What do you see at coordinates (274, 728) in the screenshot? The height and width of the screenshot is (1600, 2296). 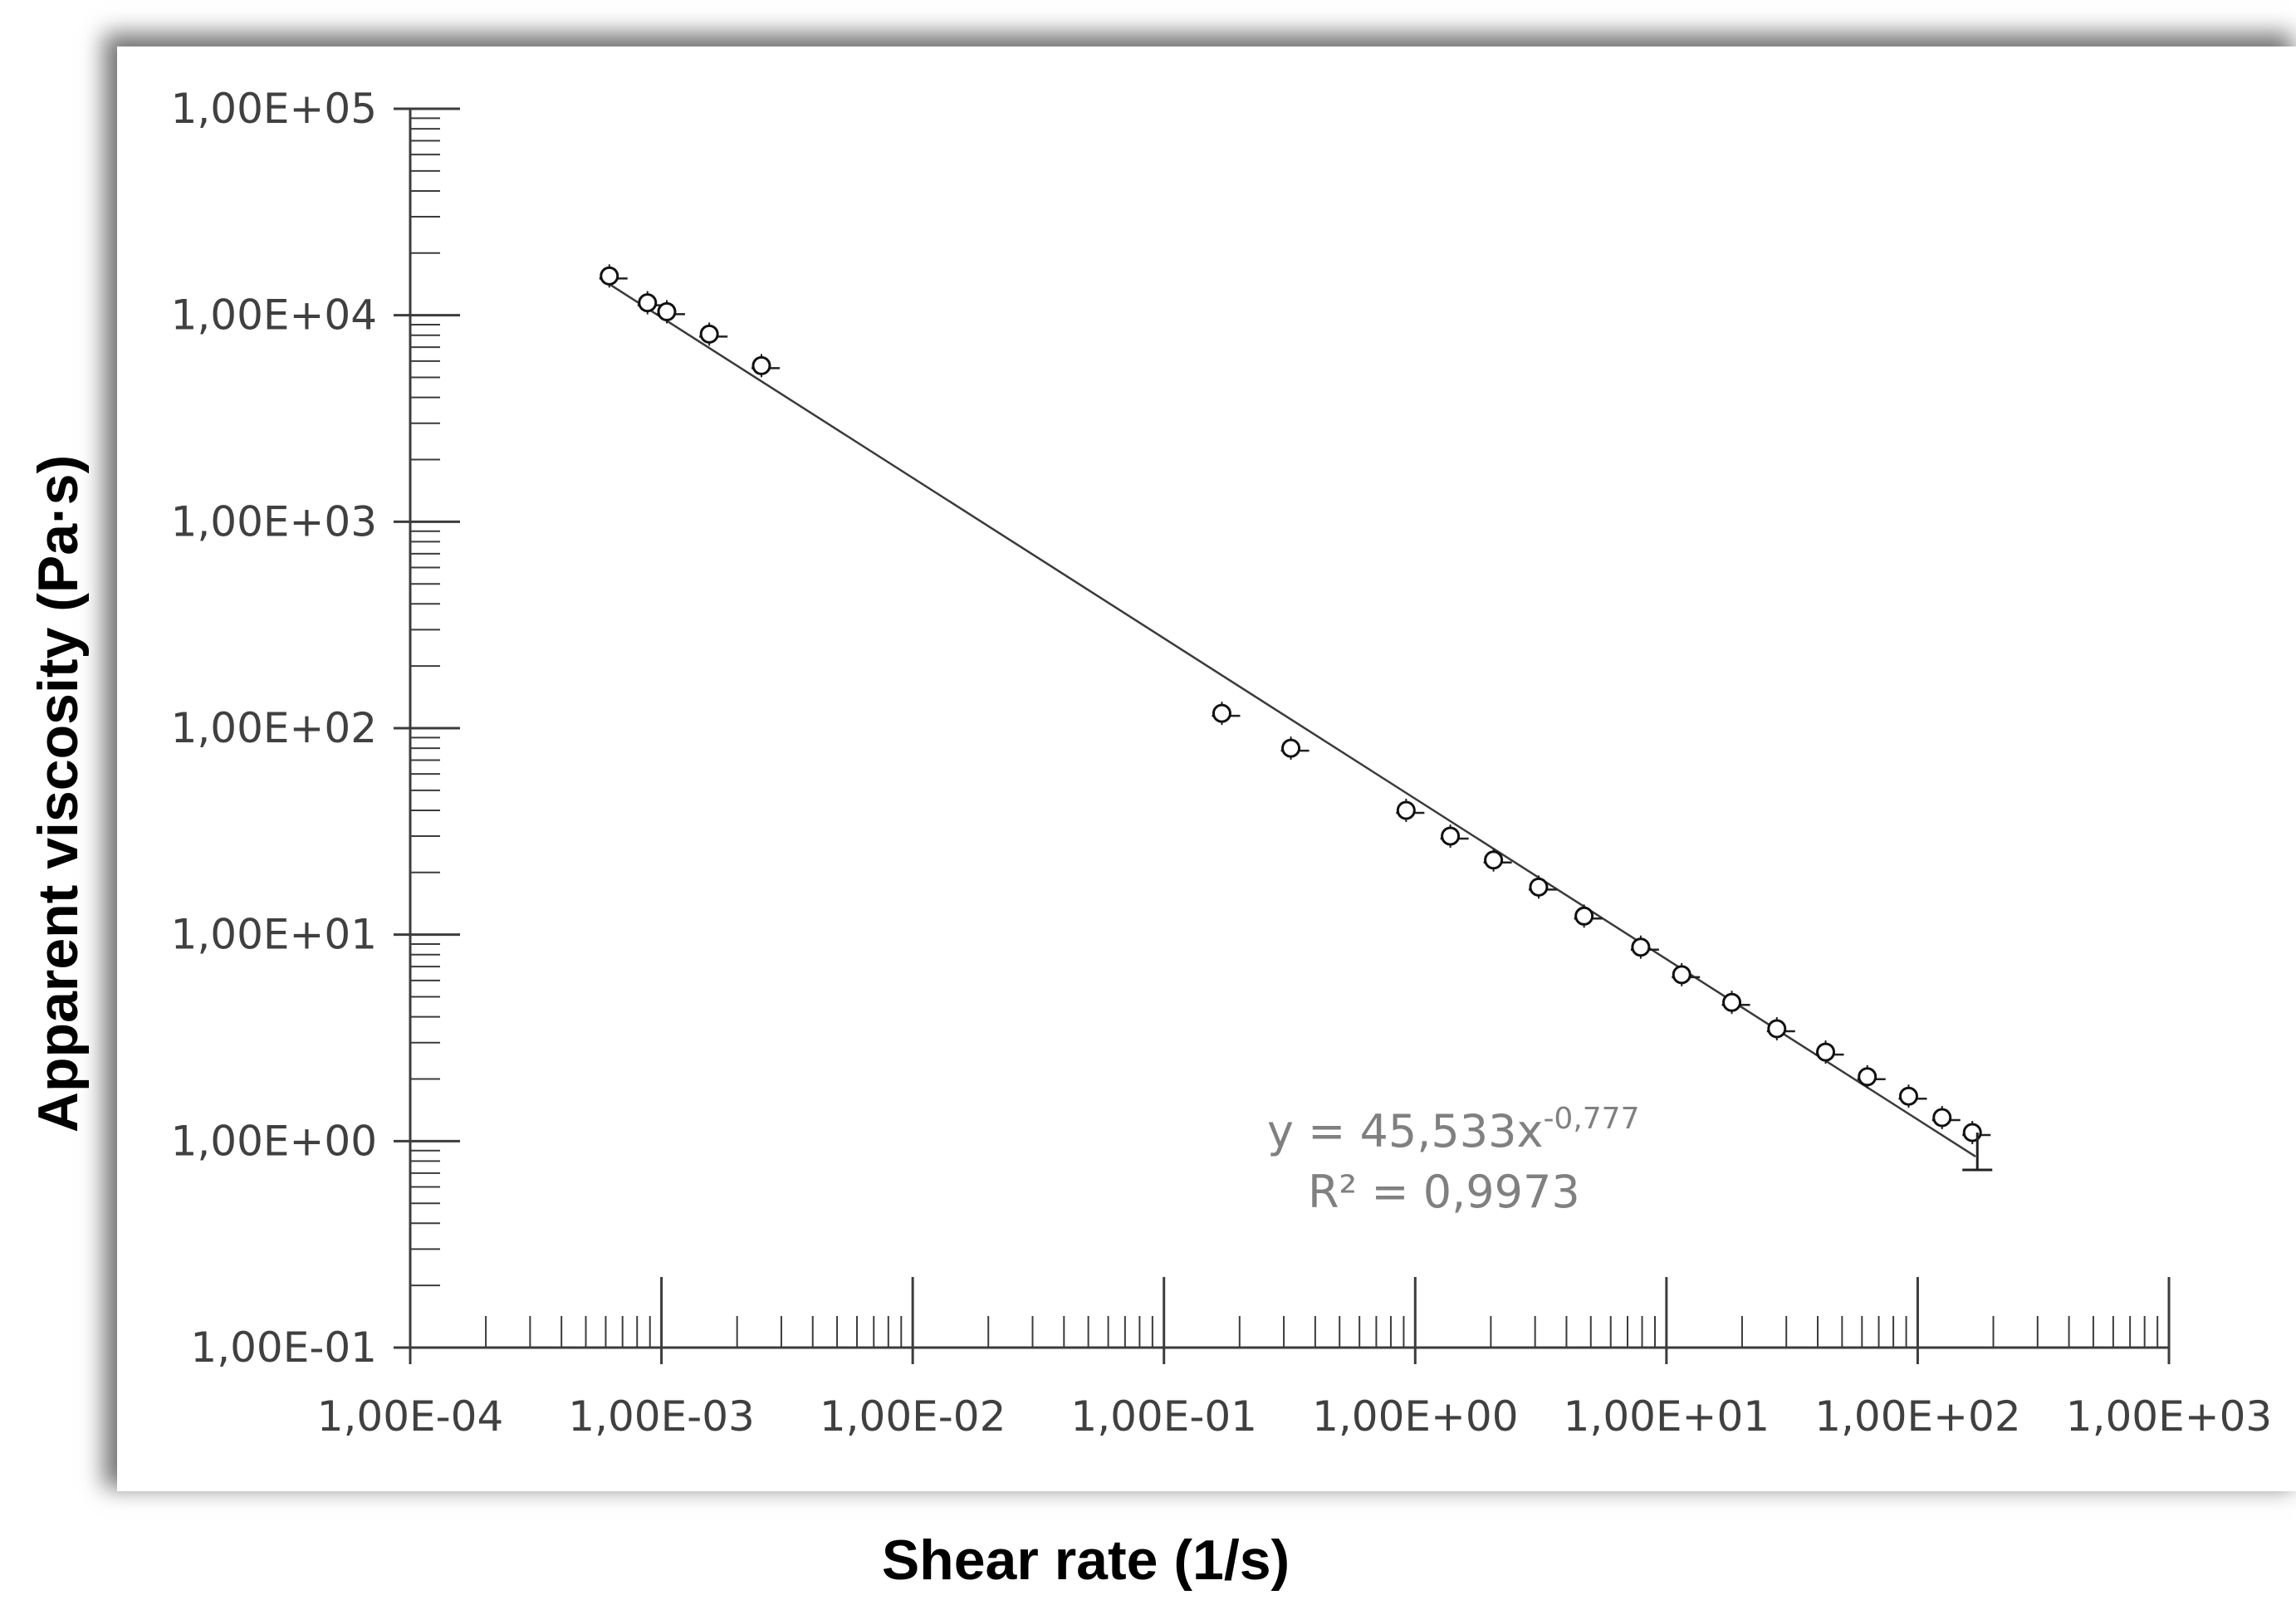 I see `y-tick-label: 1,00E+02` at bounding box center [274, 728].